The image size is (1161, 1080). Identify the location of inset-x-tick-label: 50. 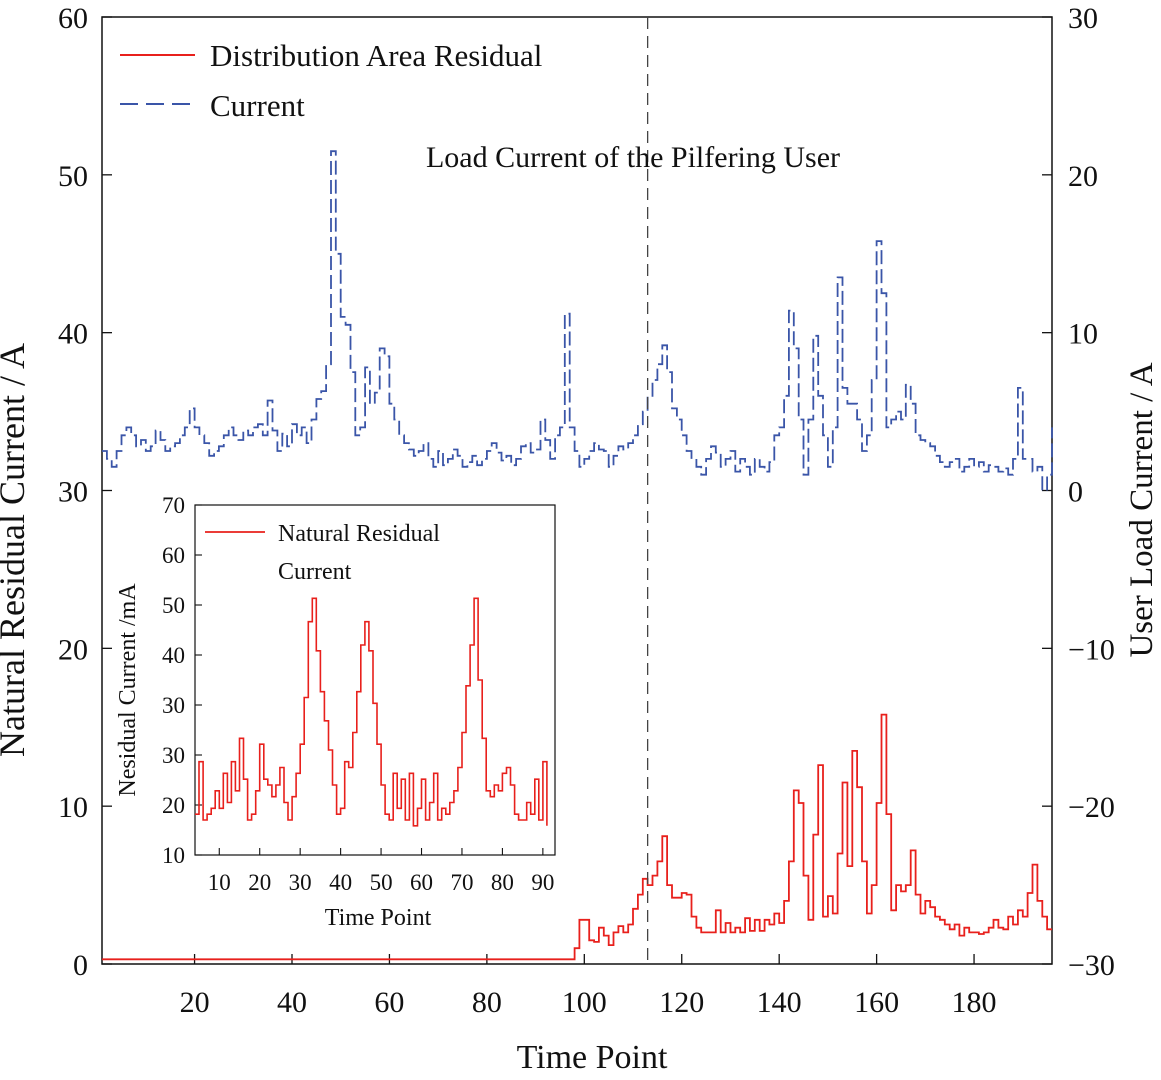
(381, 882).